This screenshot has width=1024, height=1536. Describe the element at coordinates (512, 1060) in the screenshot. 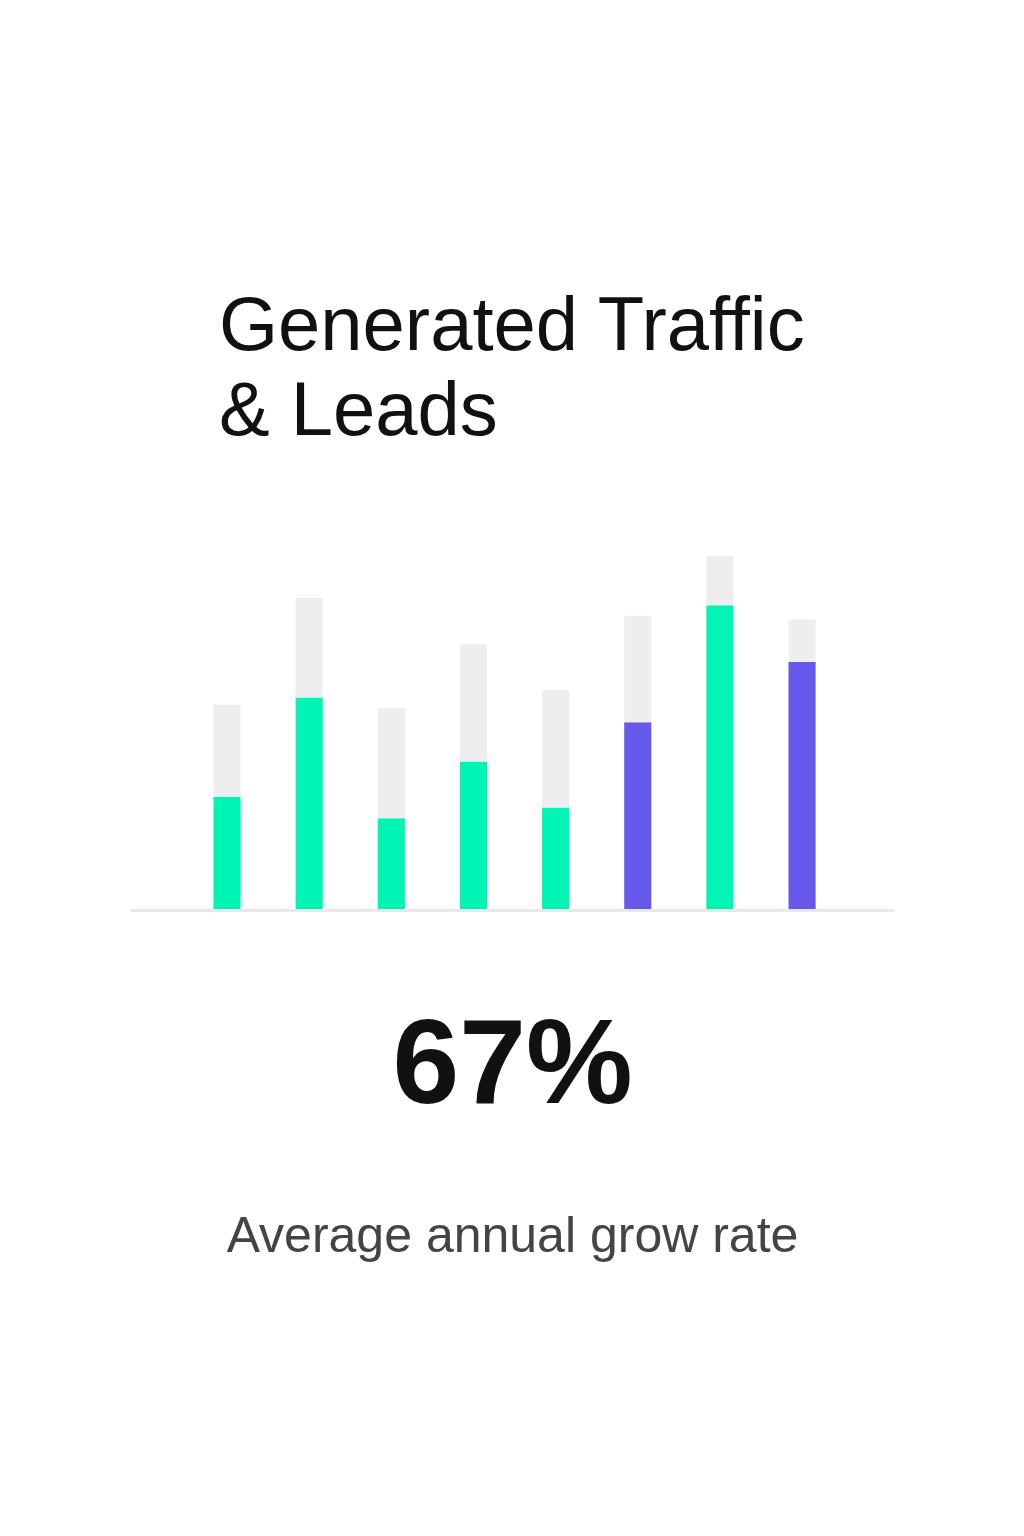

I see `text: 67%` at that location.